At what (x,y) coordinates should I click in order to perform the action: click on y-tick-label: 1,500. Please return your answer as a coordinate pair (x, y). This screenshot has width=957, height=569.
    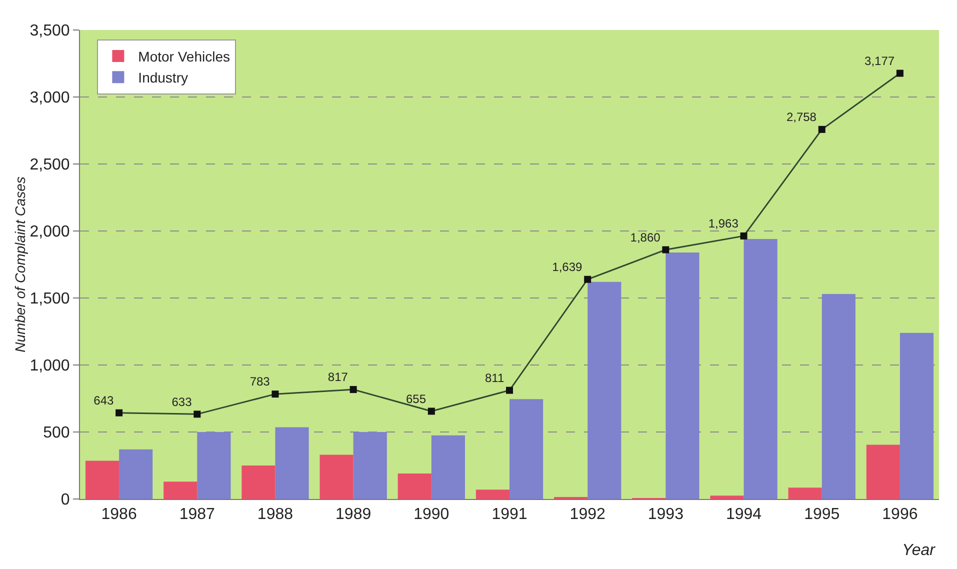
    Looking at the image, I should click on (50, 299).